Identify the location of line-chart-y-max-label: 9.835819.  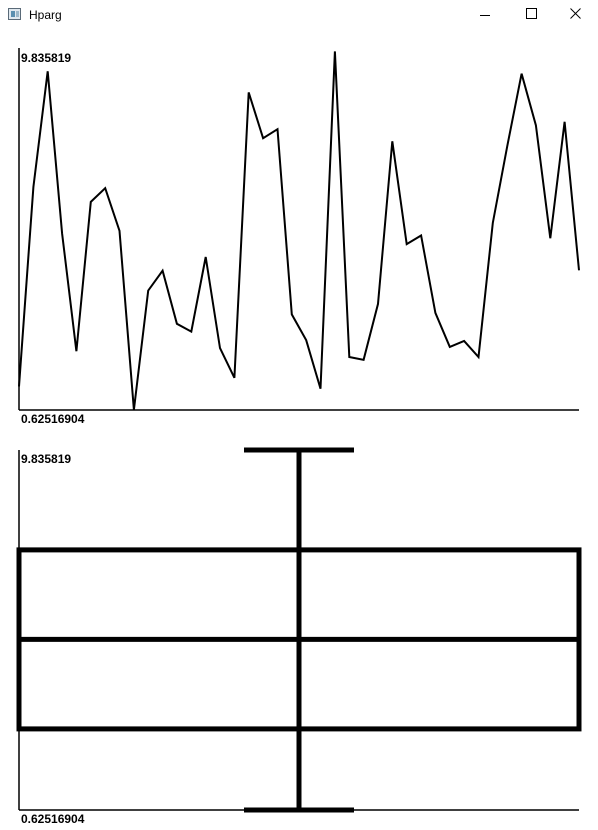
(46, 58).